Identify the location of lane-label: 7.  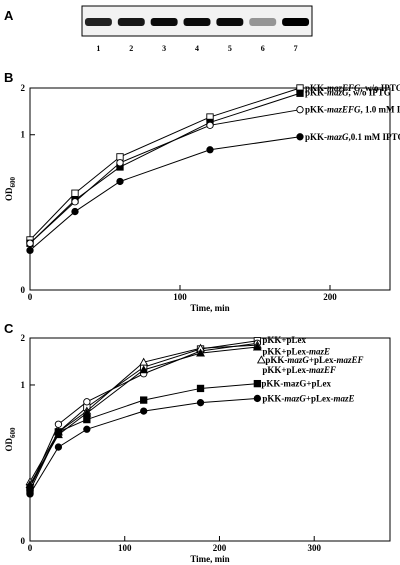
(296, 48).